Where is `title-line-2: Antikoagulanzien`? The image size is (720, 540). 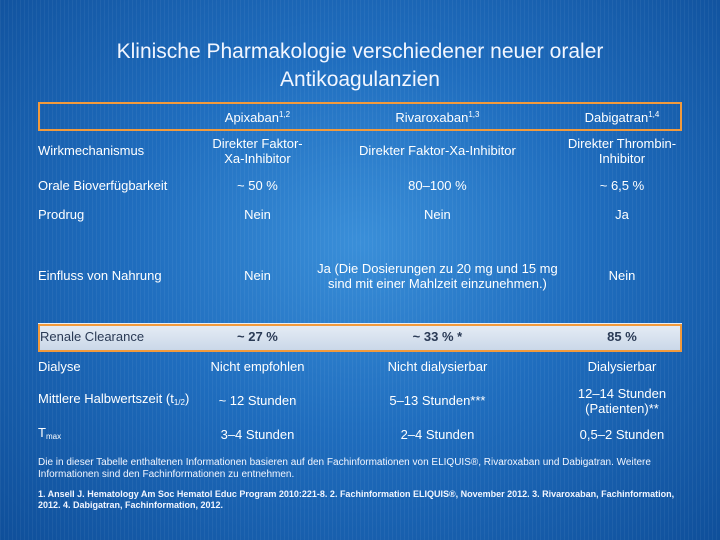
title-line-2: Antikoagulanzien is located at coordinates (360, 79).